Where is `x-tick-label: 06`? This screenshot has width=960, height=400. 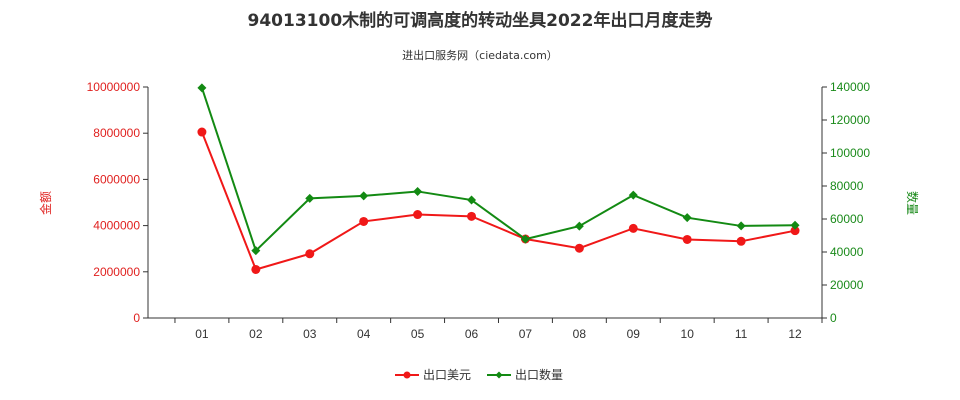 x-tick-label: 06 is located at coordinates (472, 334).